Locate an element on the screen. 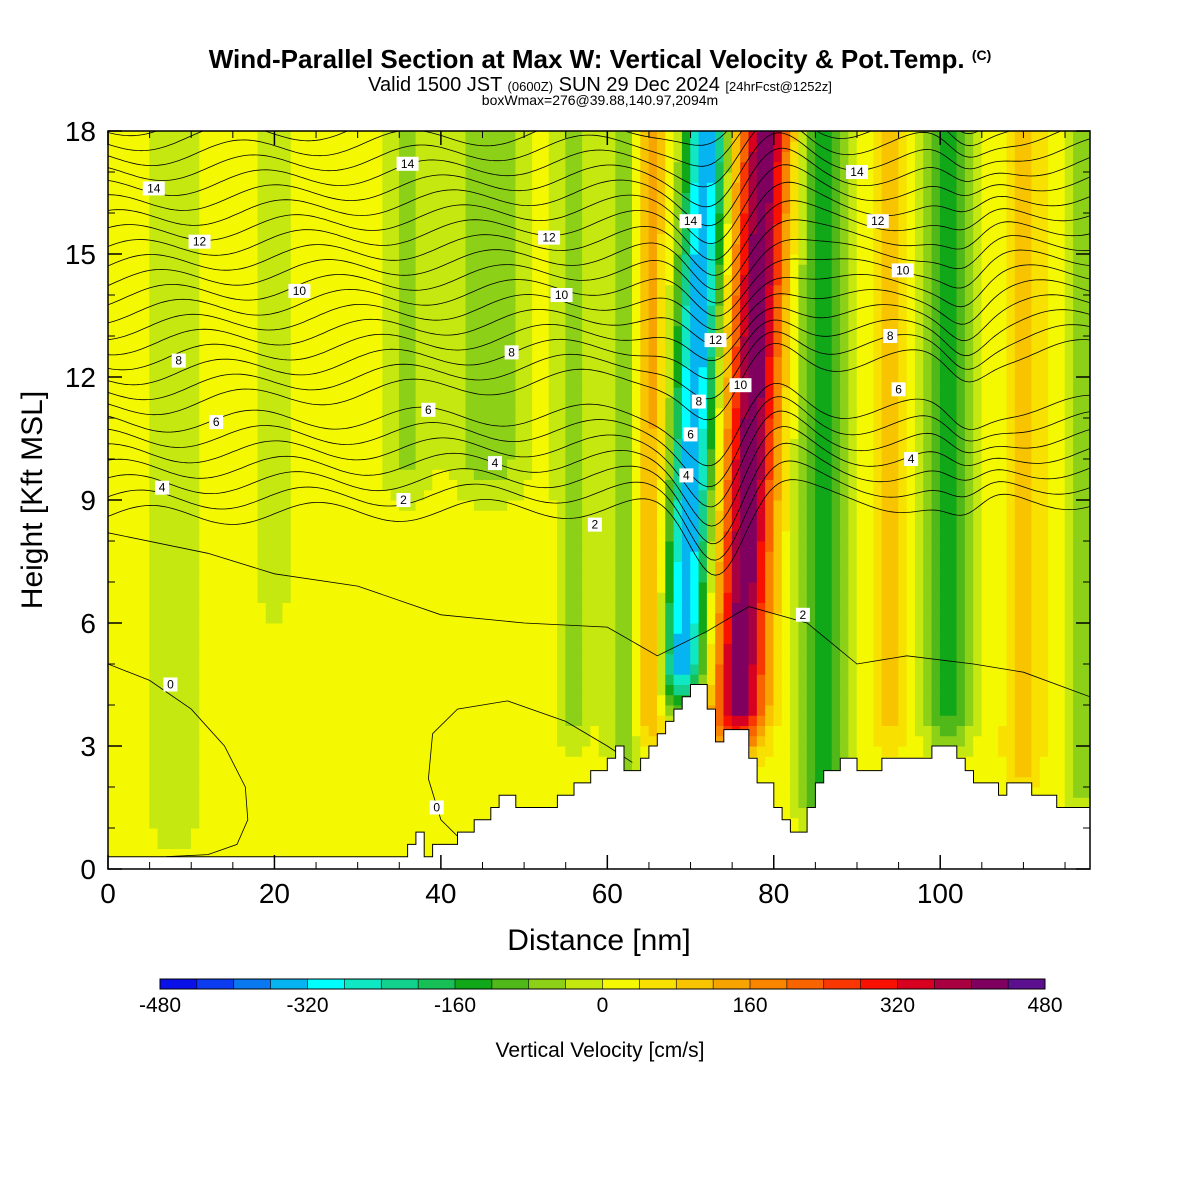  valid-time-prefix: Valid 1500 JST is located at coordinates (435, 85).